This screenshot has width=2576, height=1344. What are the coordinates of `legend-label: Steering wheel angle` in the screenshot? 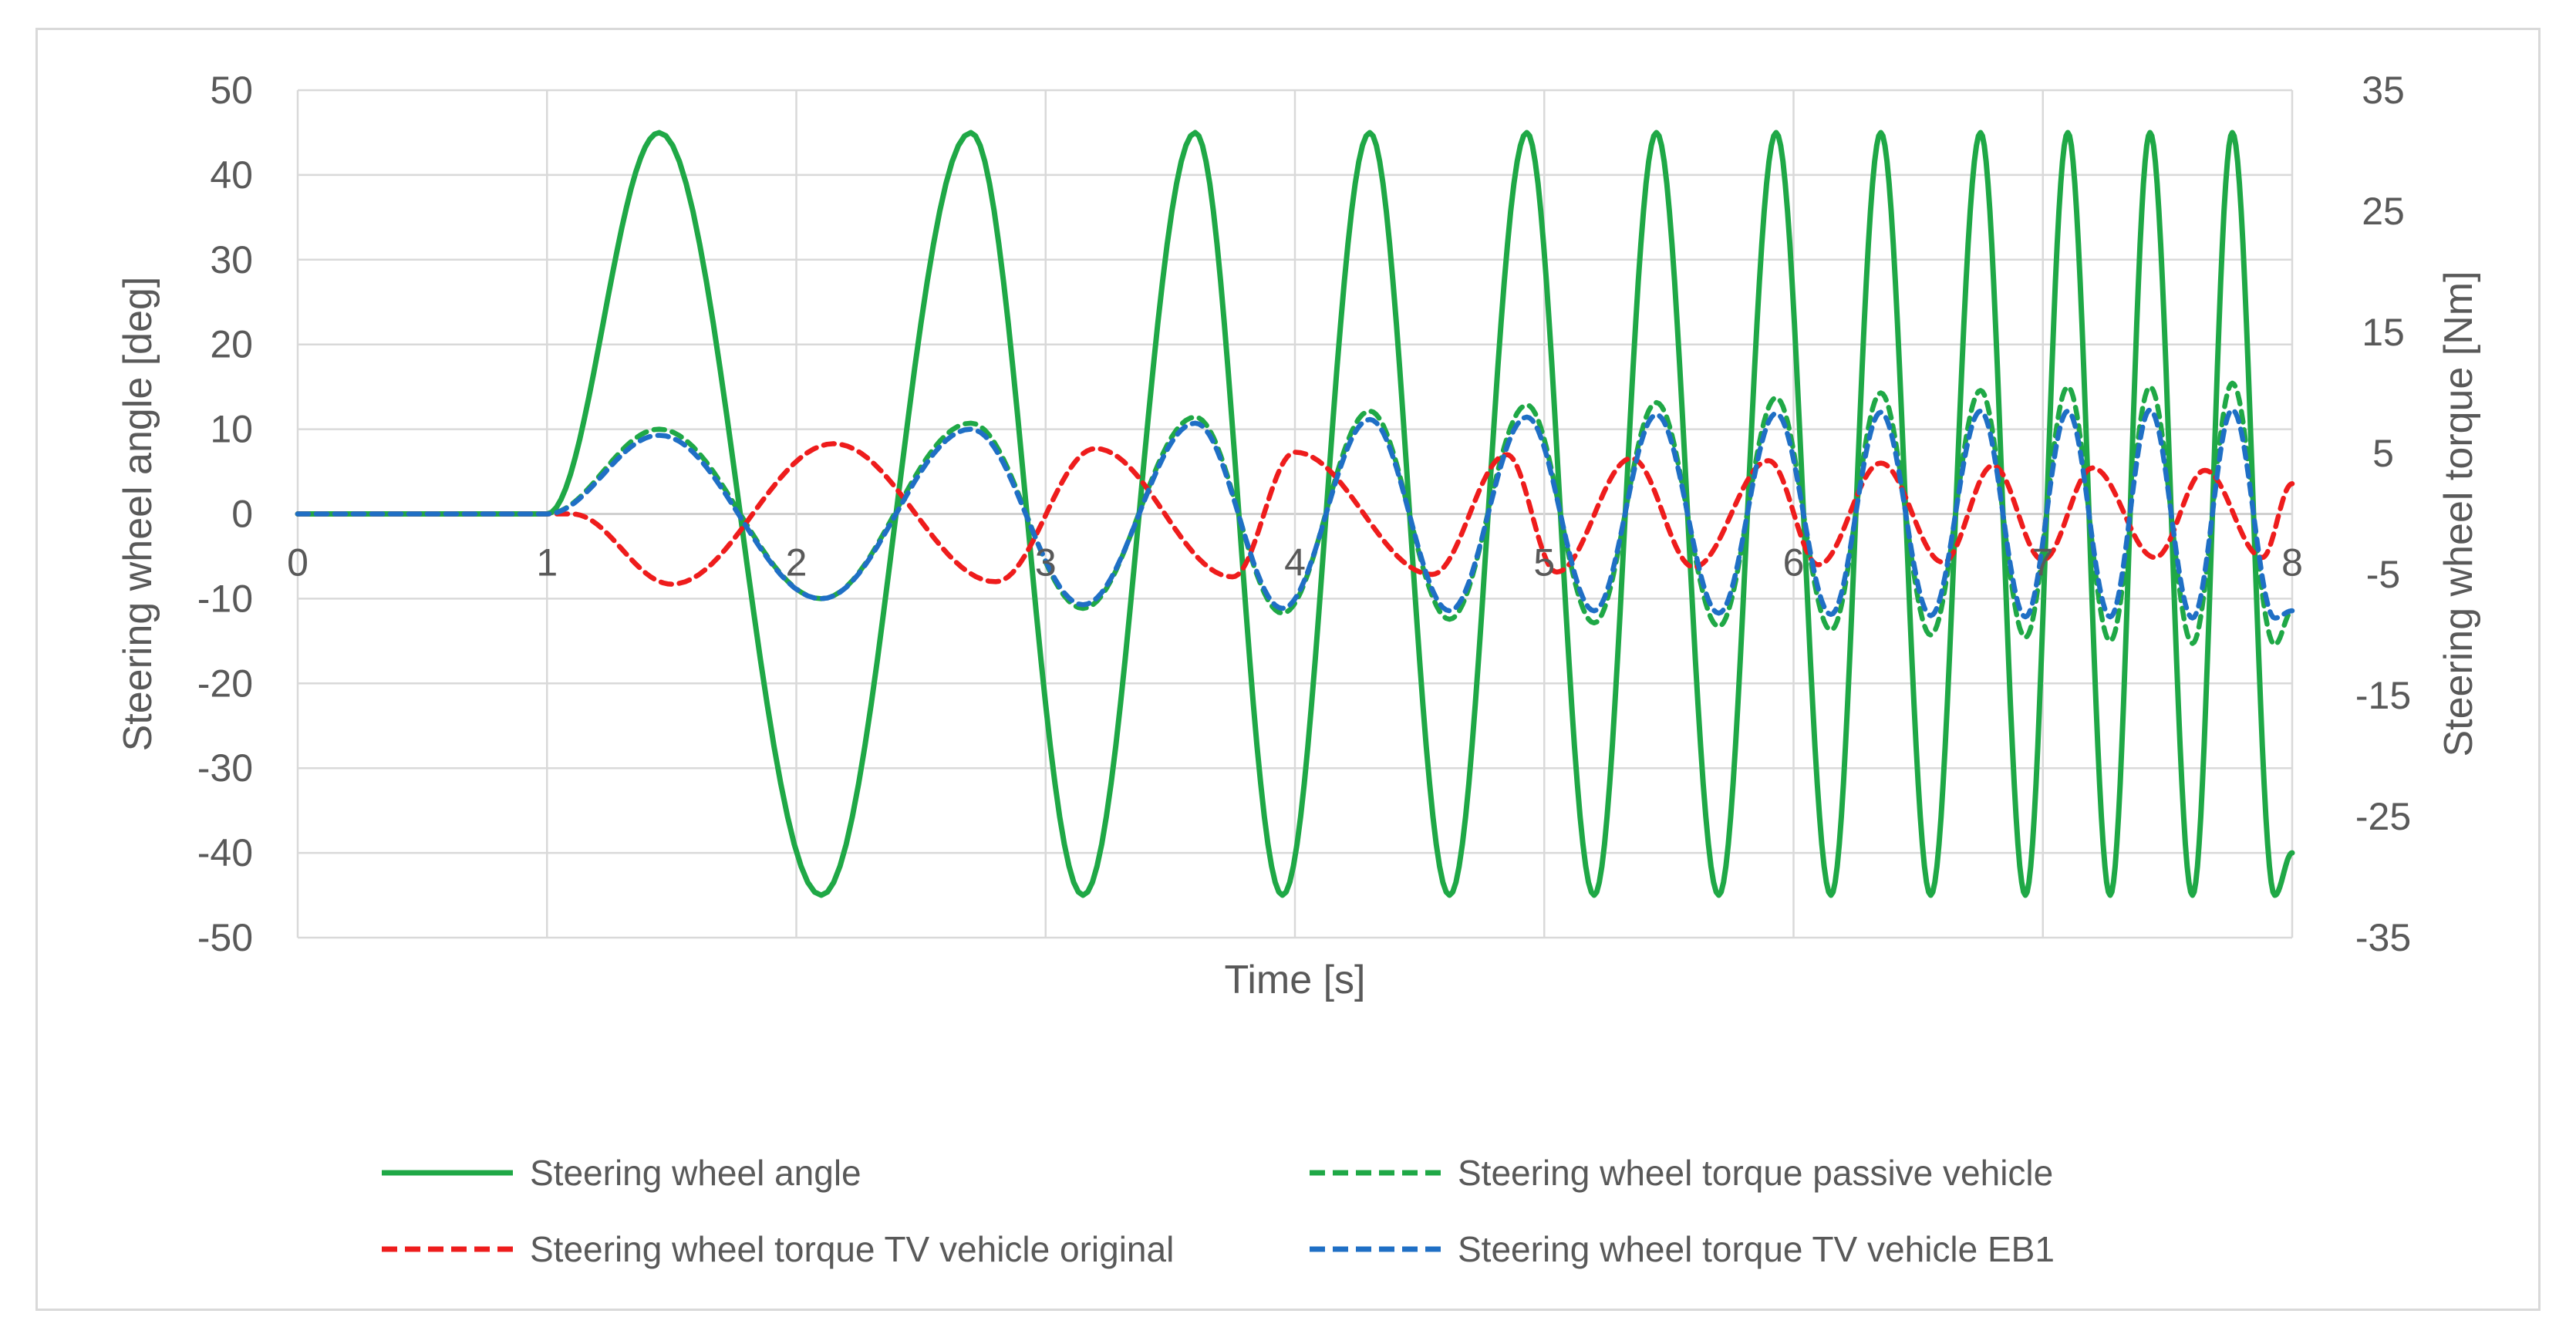 It's located at (695, 1173).